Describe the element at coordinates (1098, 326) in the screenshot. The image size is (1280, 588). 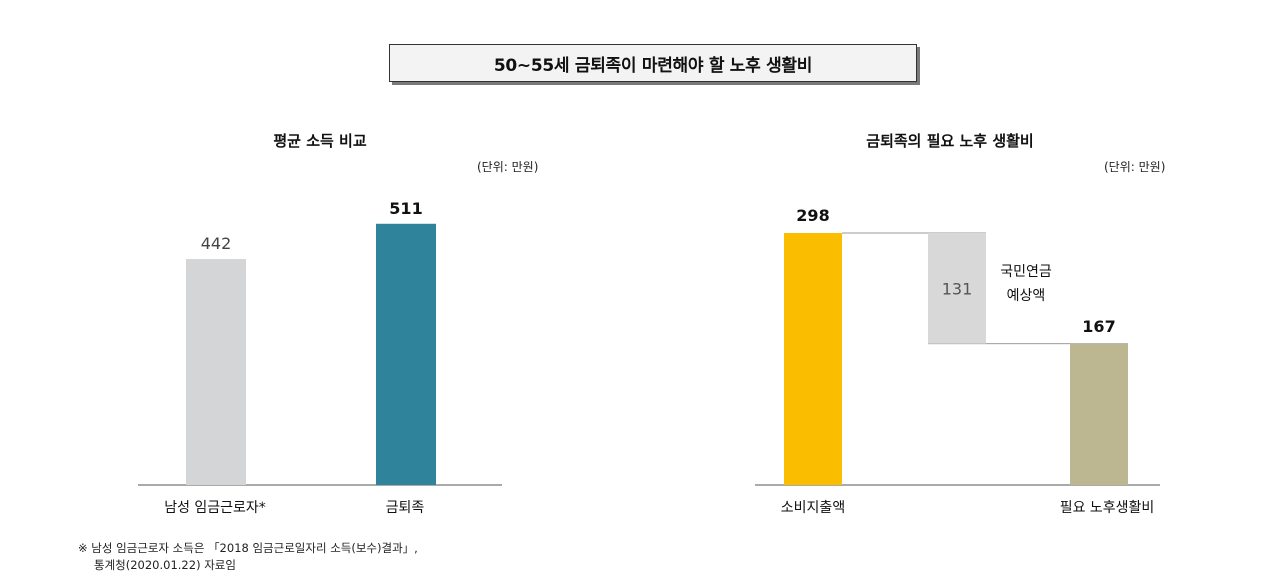
I see `right-bar-value-2: 167` at that location.